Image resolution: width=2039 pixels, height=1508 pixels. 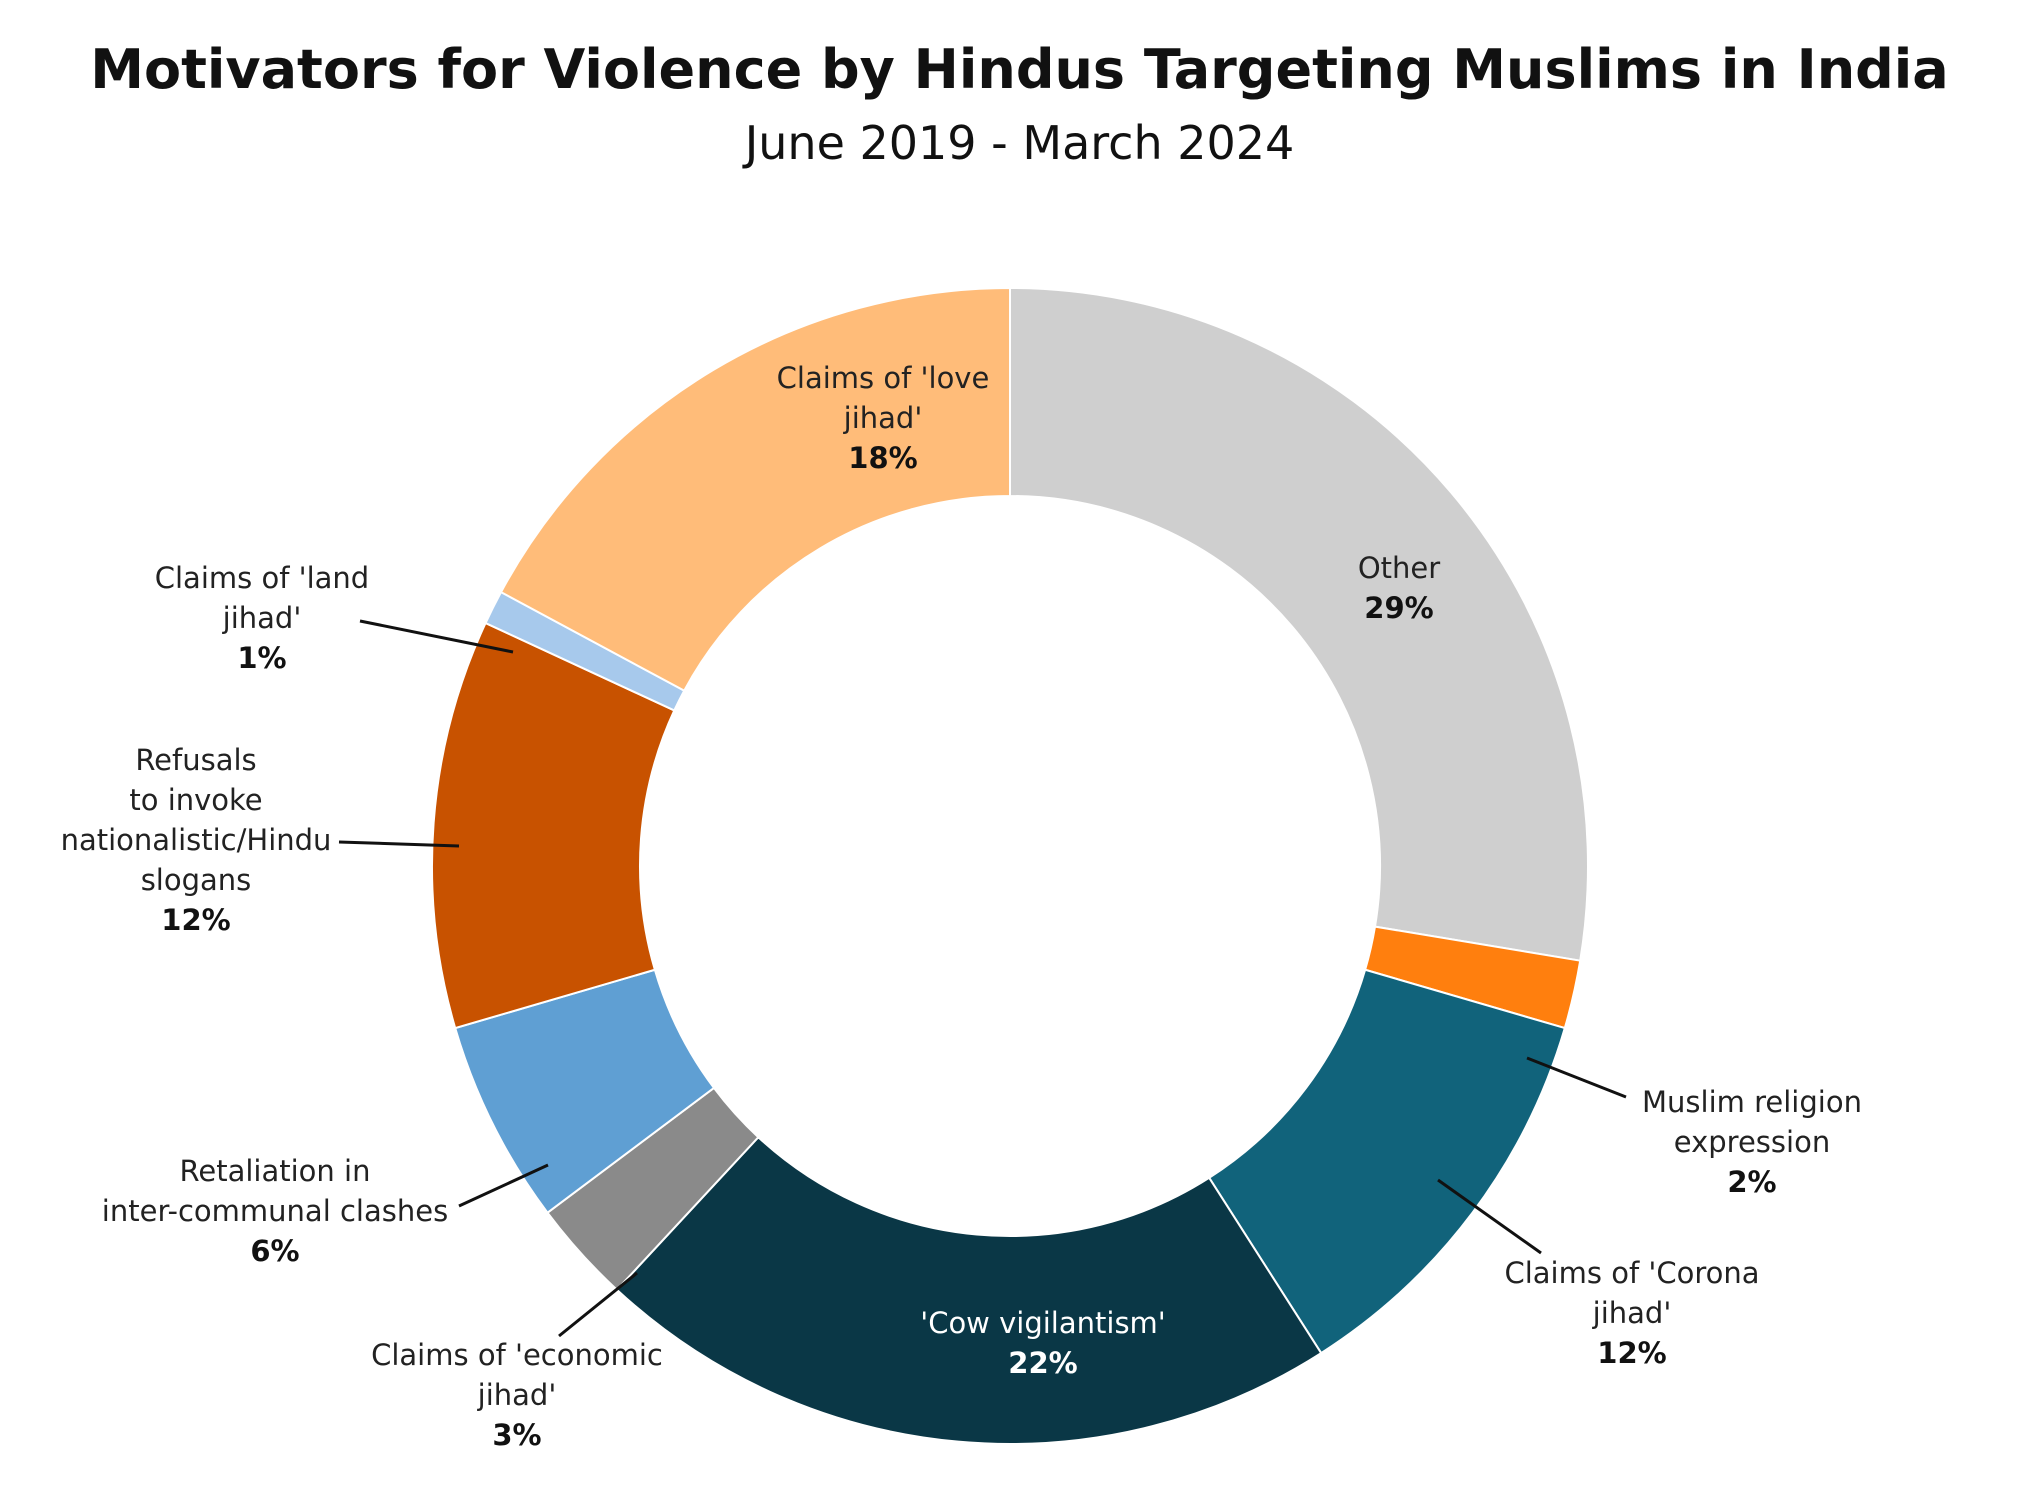 I want to click on leader-line-claims-of-corona-jihad, so click(x=1489, y=1216).